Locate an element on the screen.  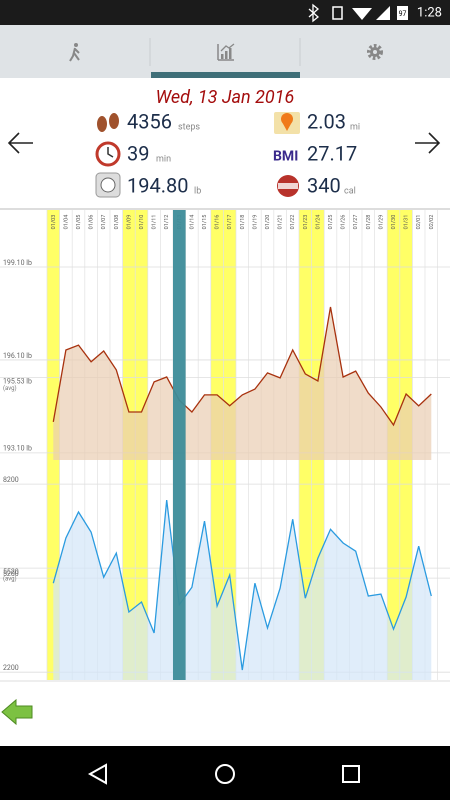
date-label: 01/12 is located at coordinates (167, 222).